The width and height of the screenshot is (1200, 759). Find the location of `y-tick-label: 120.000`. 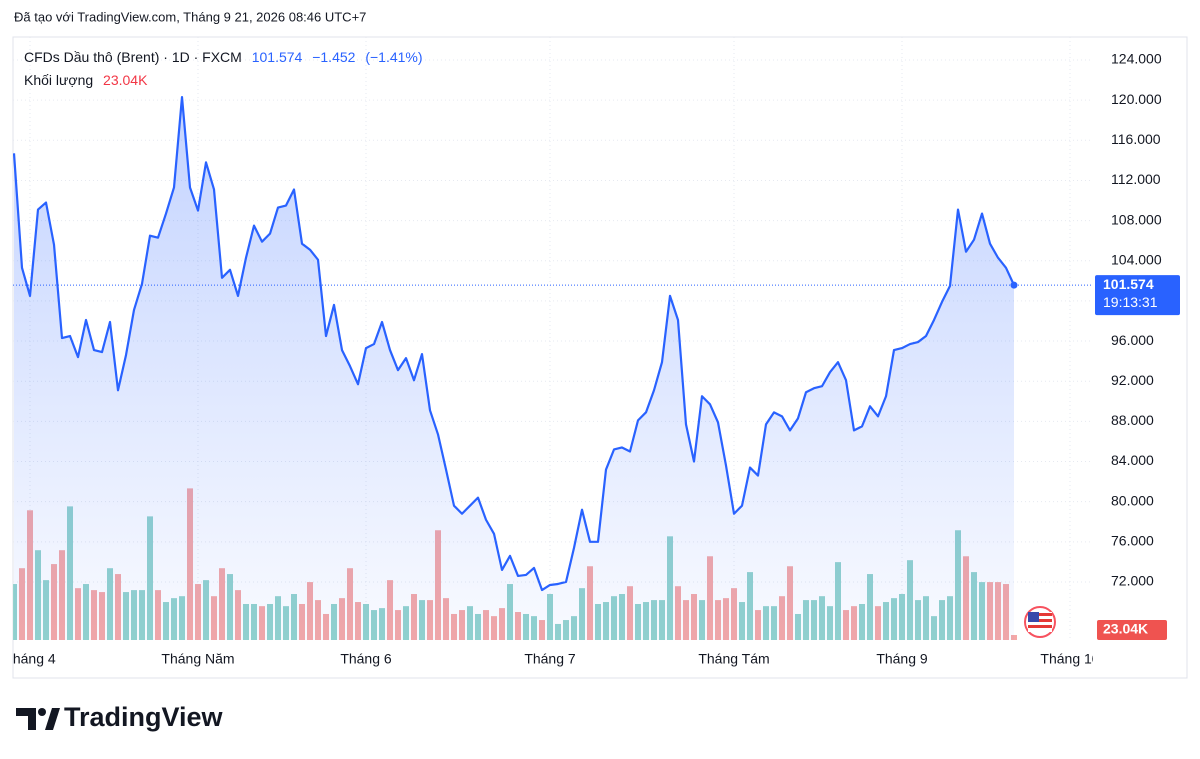

y-tick-label: 120.000 is located at coordinates (1136, 99).